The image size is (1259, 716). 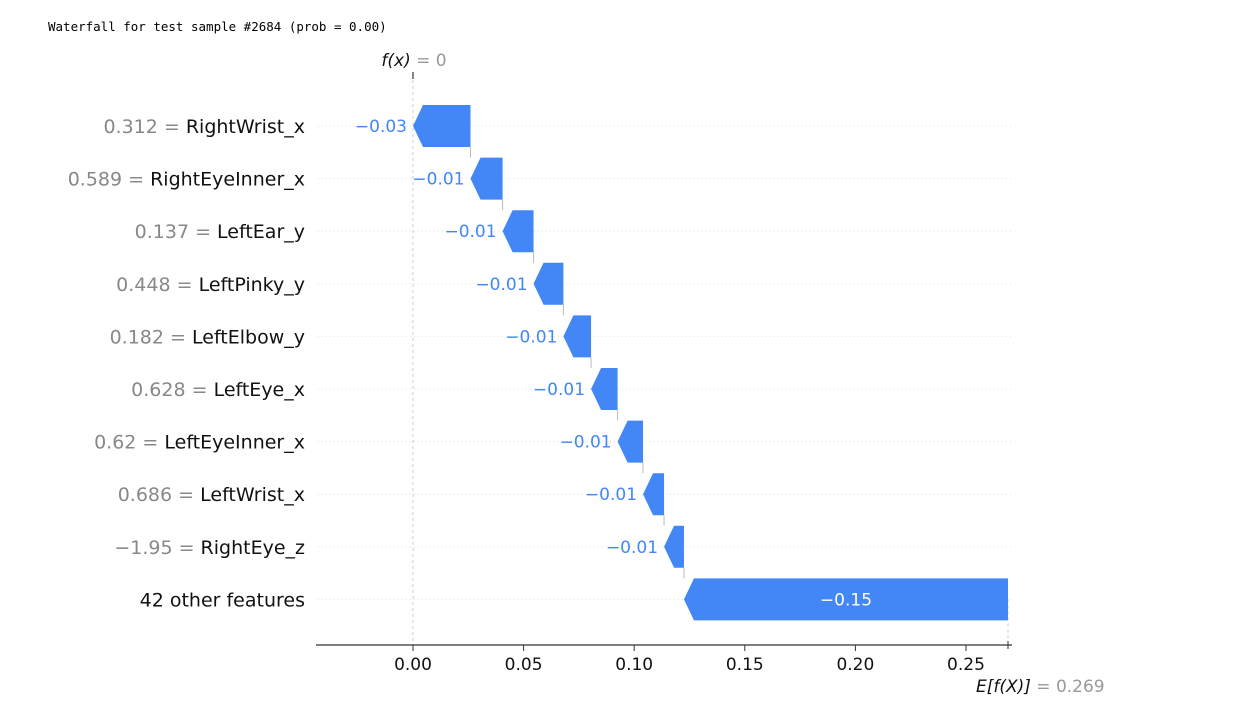 I want to click on fx-value: = 0, so click(x=429, y=61).